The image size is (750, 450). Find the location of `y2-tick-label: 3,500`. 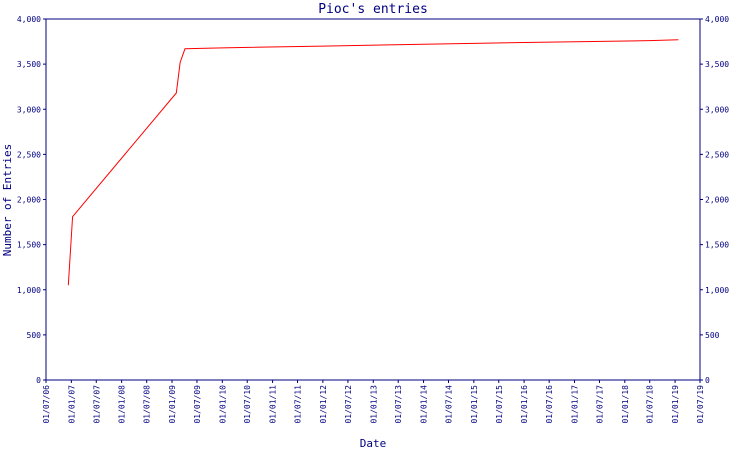

y2-tick-label: 3,500 is located at coordinates (717, 64).